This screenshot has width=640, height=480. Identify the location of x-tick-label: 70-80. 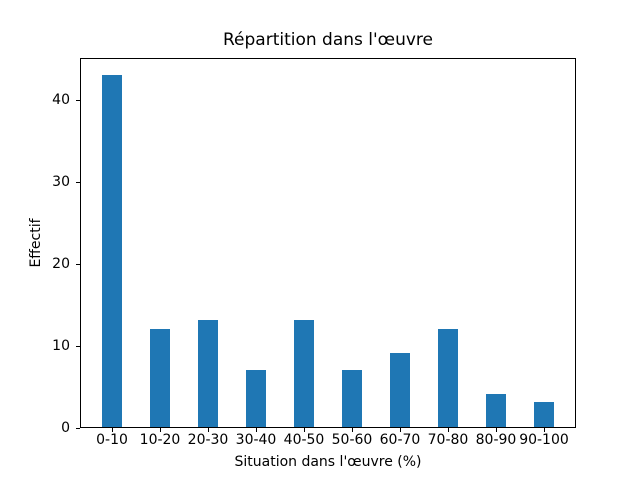
(448, 440).